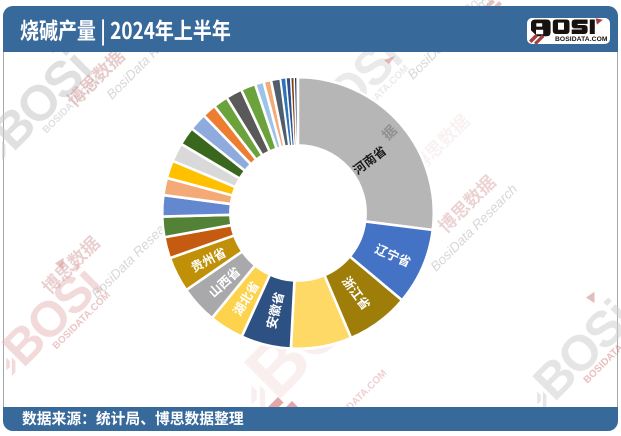  What do you see at coordinates (581, 39) in the screenshot?
I see `svg-text: BOSIDATA.COM` at bounding box center [581, 39].